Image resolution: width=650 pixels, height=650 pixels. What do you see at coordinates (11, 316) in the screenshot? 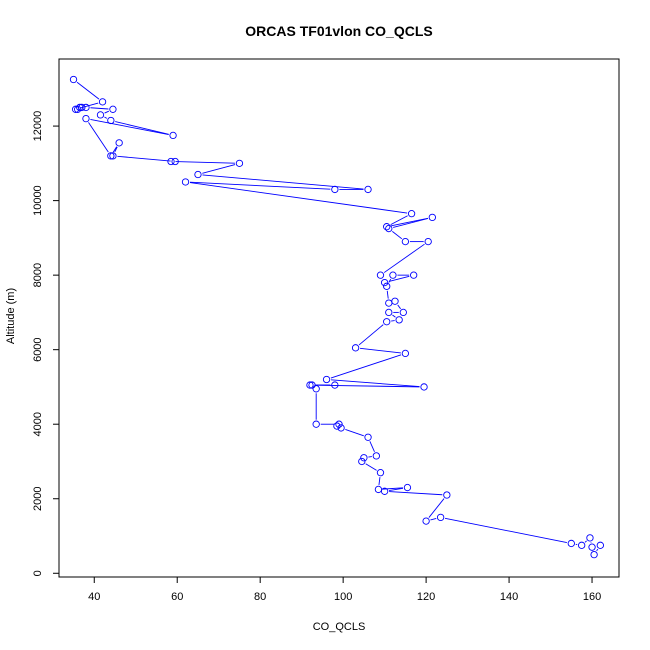
I see `y-axis-label: Altitude (m)` at bounding box center [11, 316].